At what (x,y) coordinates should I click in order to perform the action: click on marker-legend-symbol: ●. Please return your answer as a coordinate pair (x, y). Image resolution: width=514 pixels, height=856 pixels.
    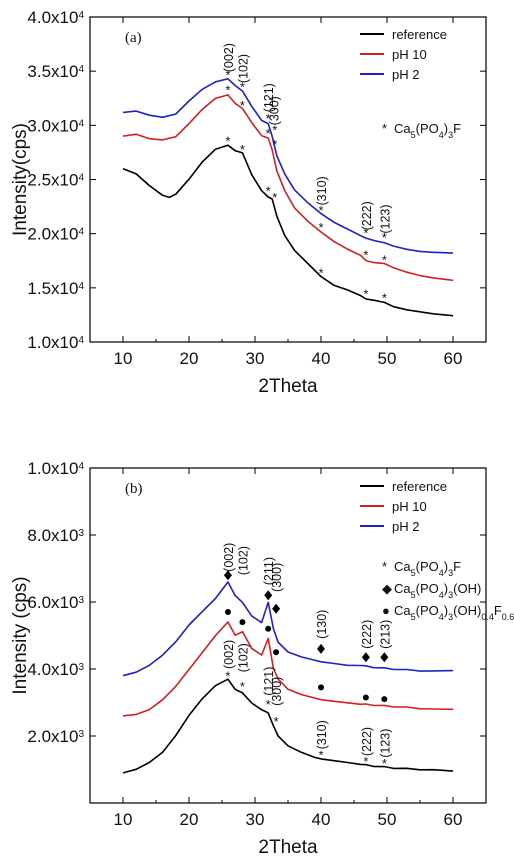
    Looking at the image, I should click on (386, 610).